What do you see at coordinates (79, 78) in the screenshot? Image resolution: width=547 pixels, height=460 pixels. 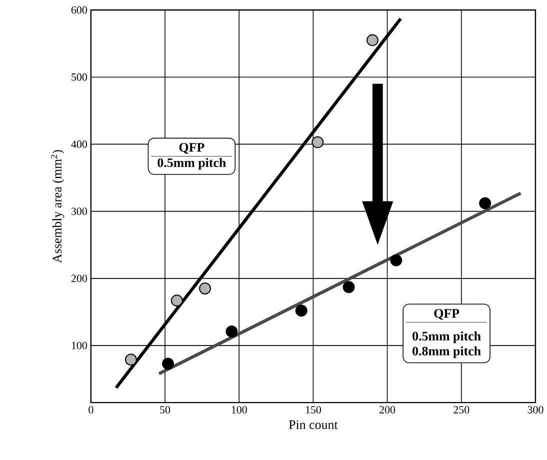 I see `y-tick-label: 500` at bounding box center [79, 78].